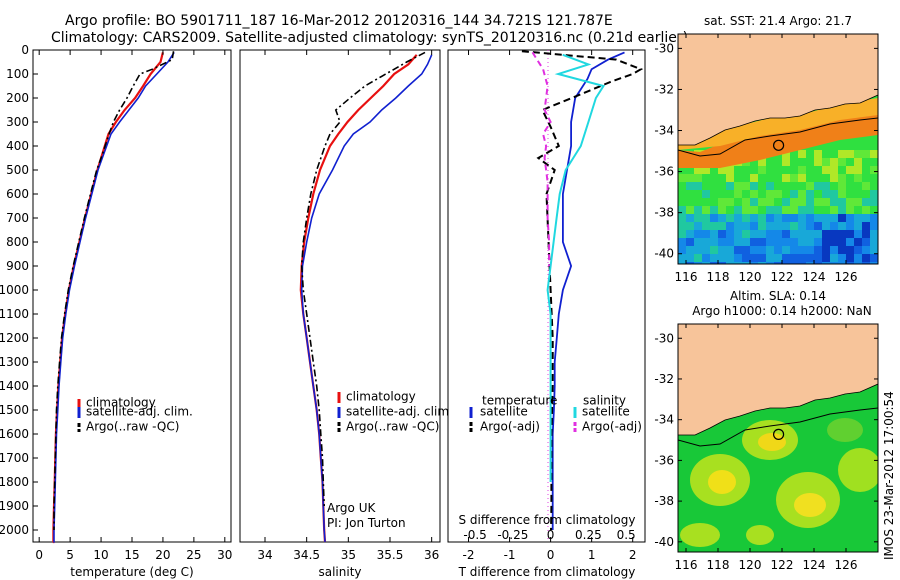 The image size is (900, 580). I want to click on series-satellite-adj-clim-, so click(114, 297).